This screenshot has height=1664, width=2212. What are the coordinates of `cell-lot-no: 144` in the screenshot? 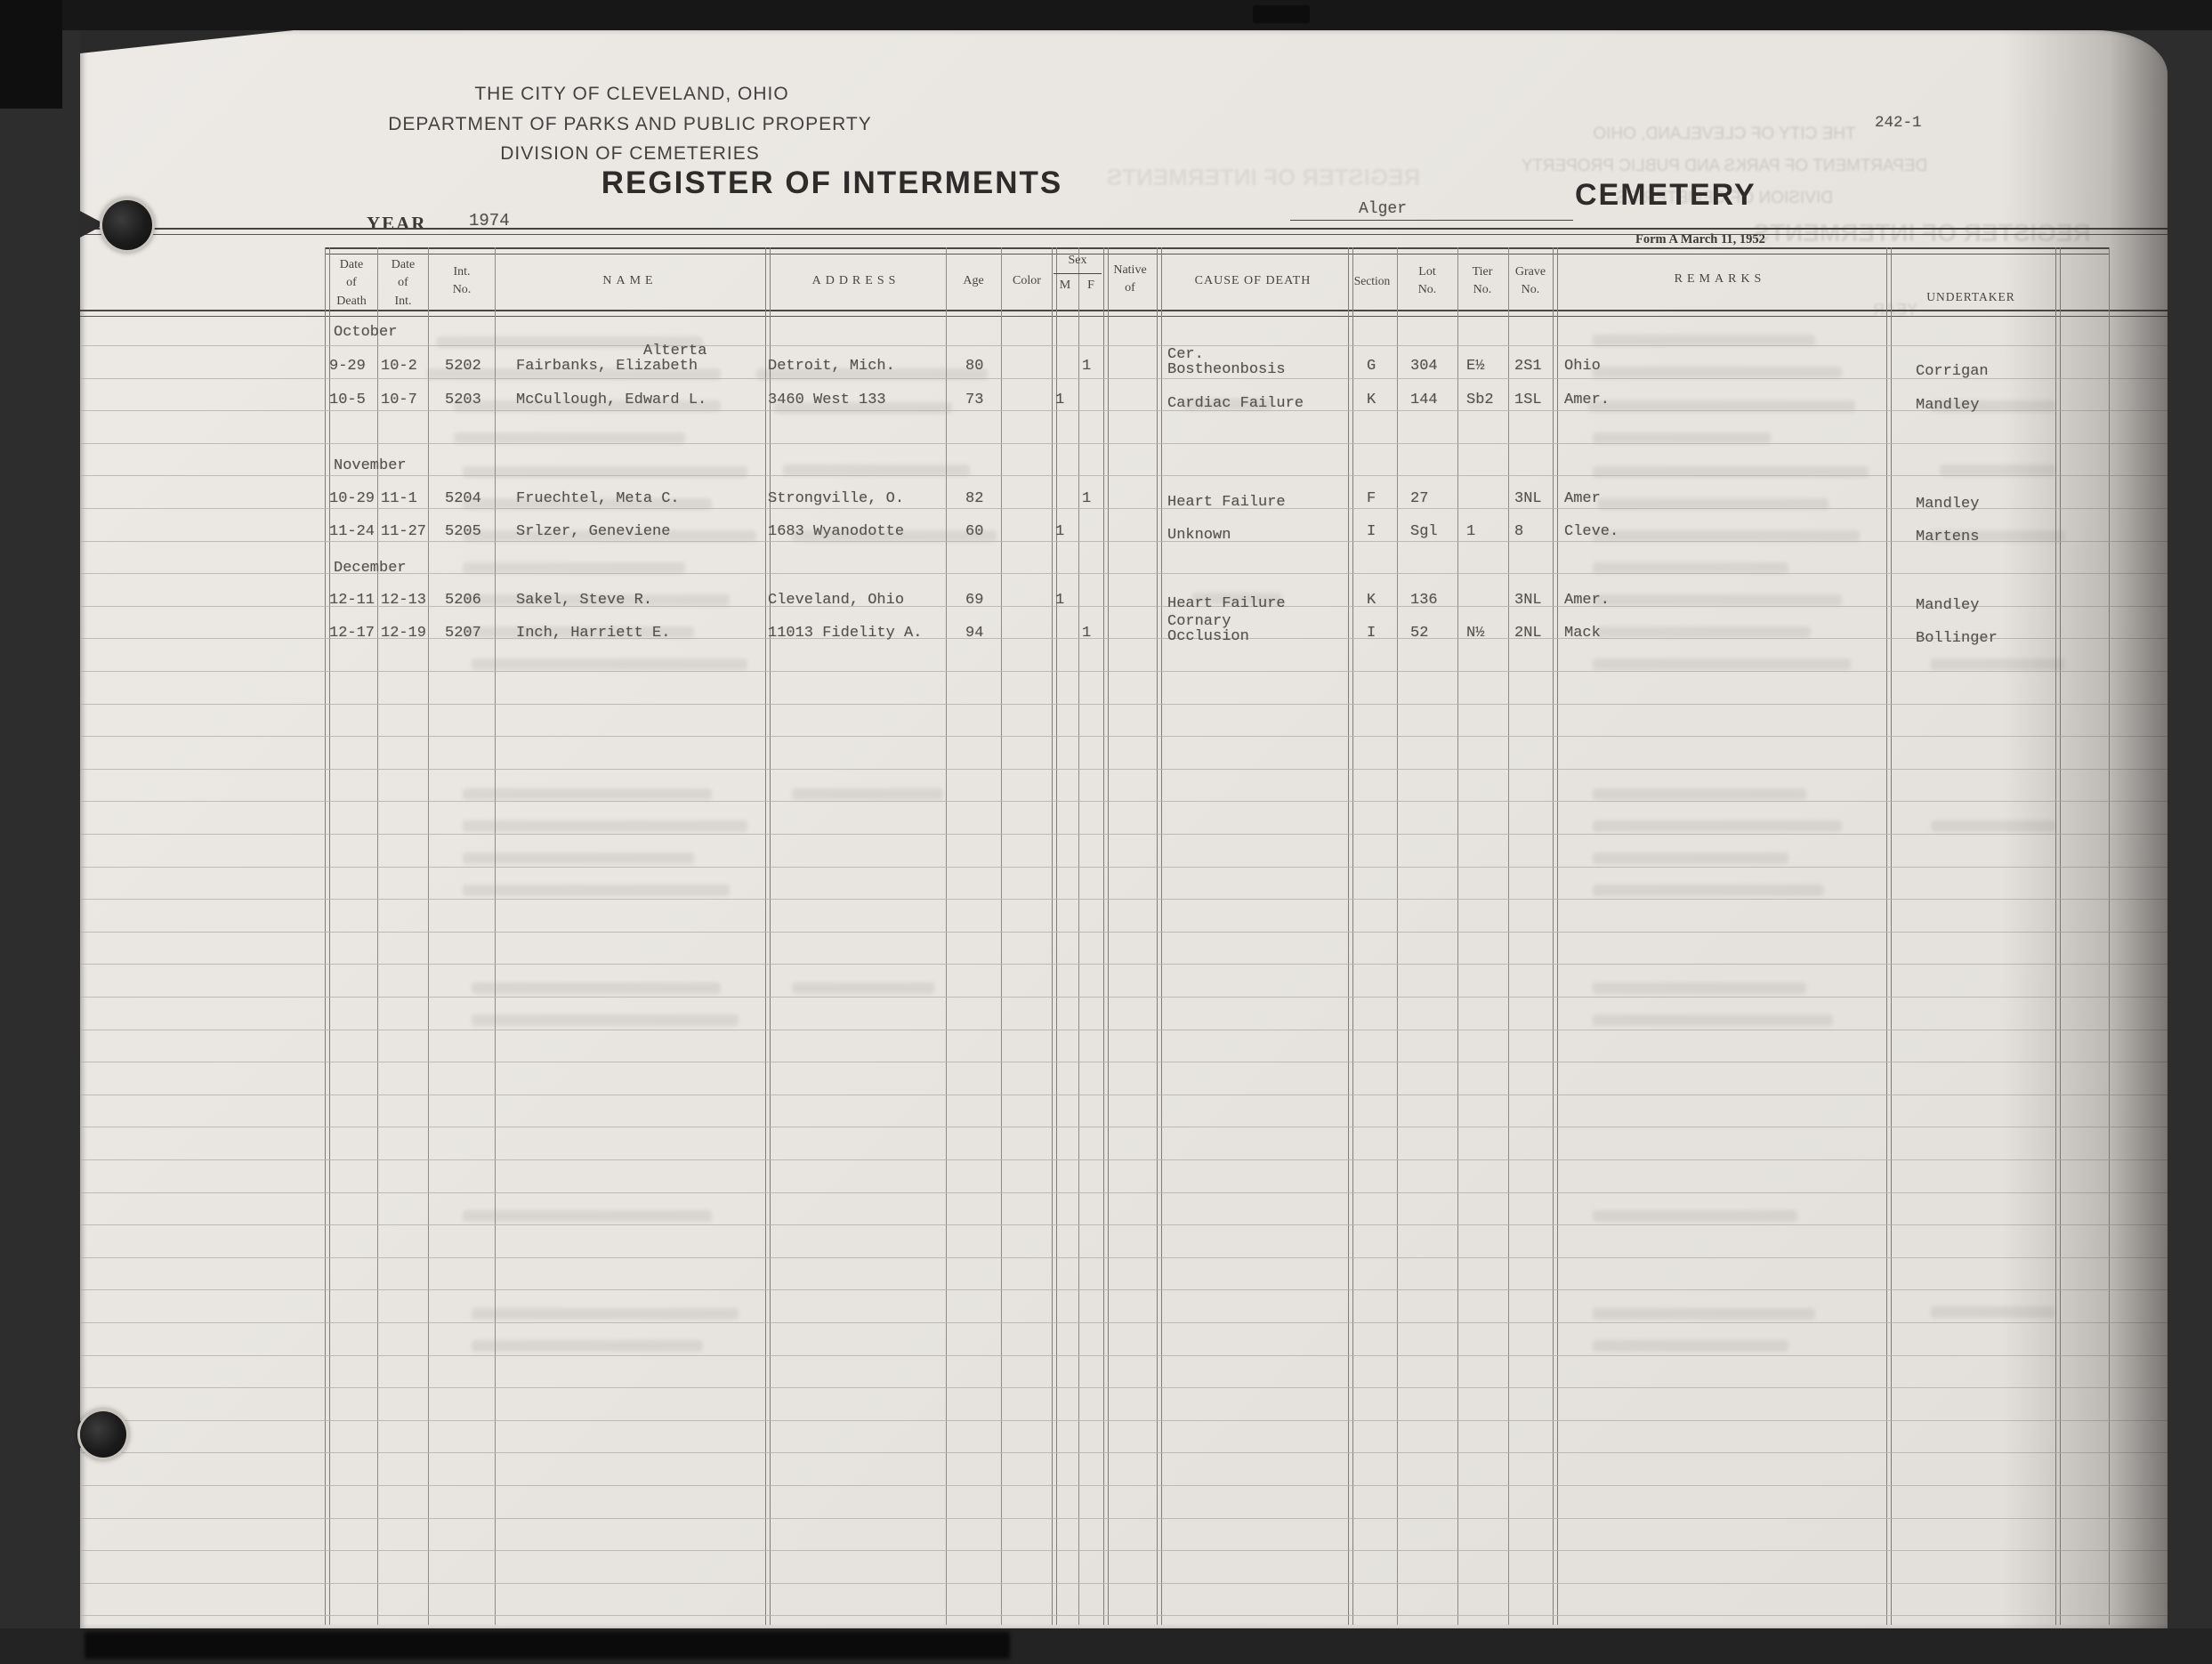 It's located at (1424, 400).